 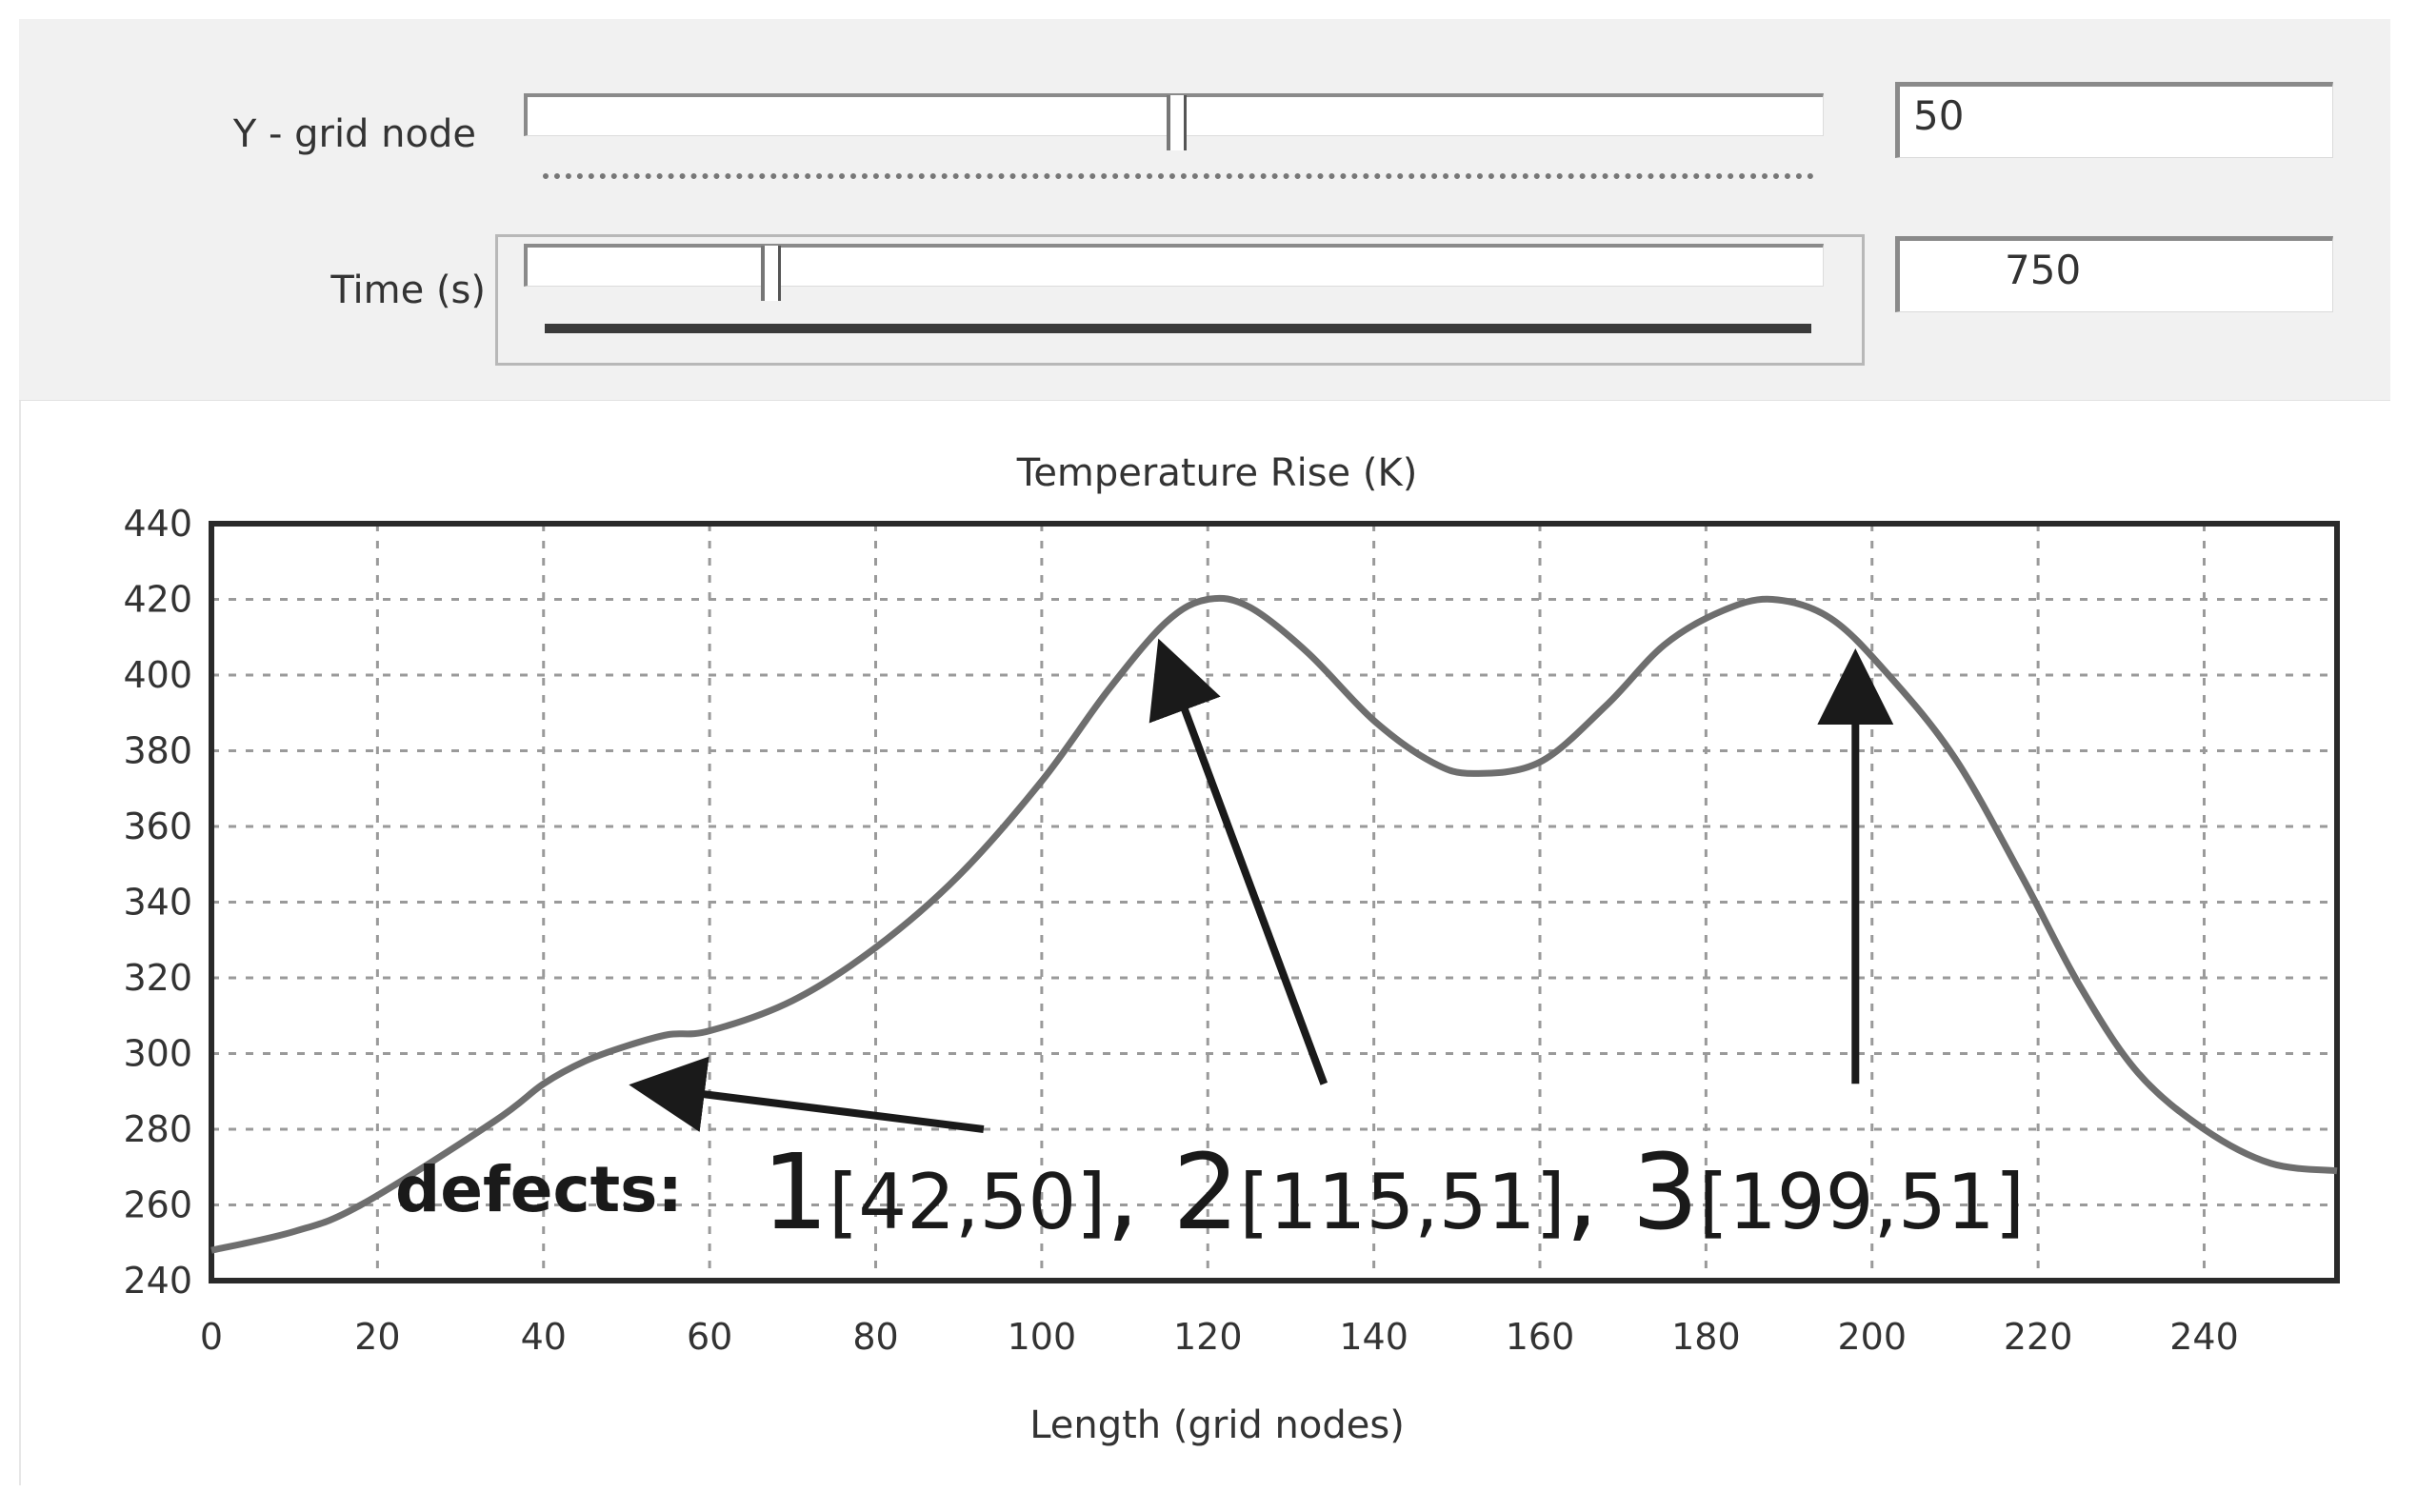 I want to click on y-grid-node-value-field: 50, so click(x=2114, y=120).